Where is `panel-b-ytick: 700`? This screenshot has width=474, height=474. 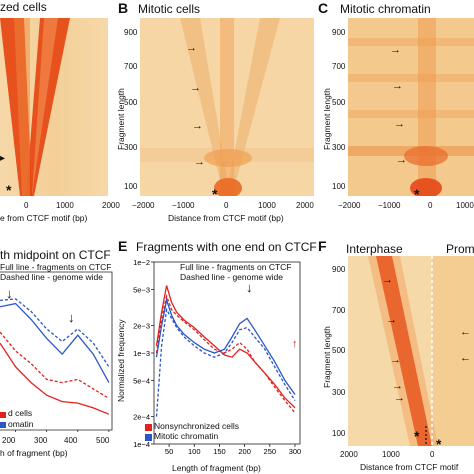
panel-b-ytick: 700 is located at coordinates (131, 66).